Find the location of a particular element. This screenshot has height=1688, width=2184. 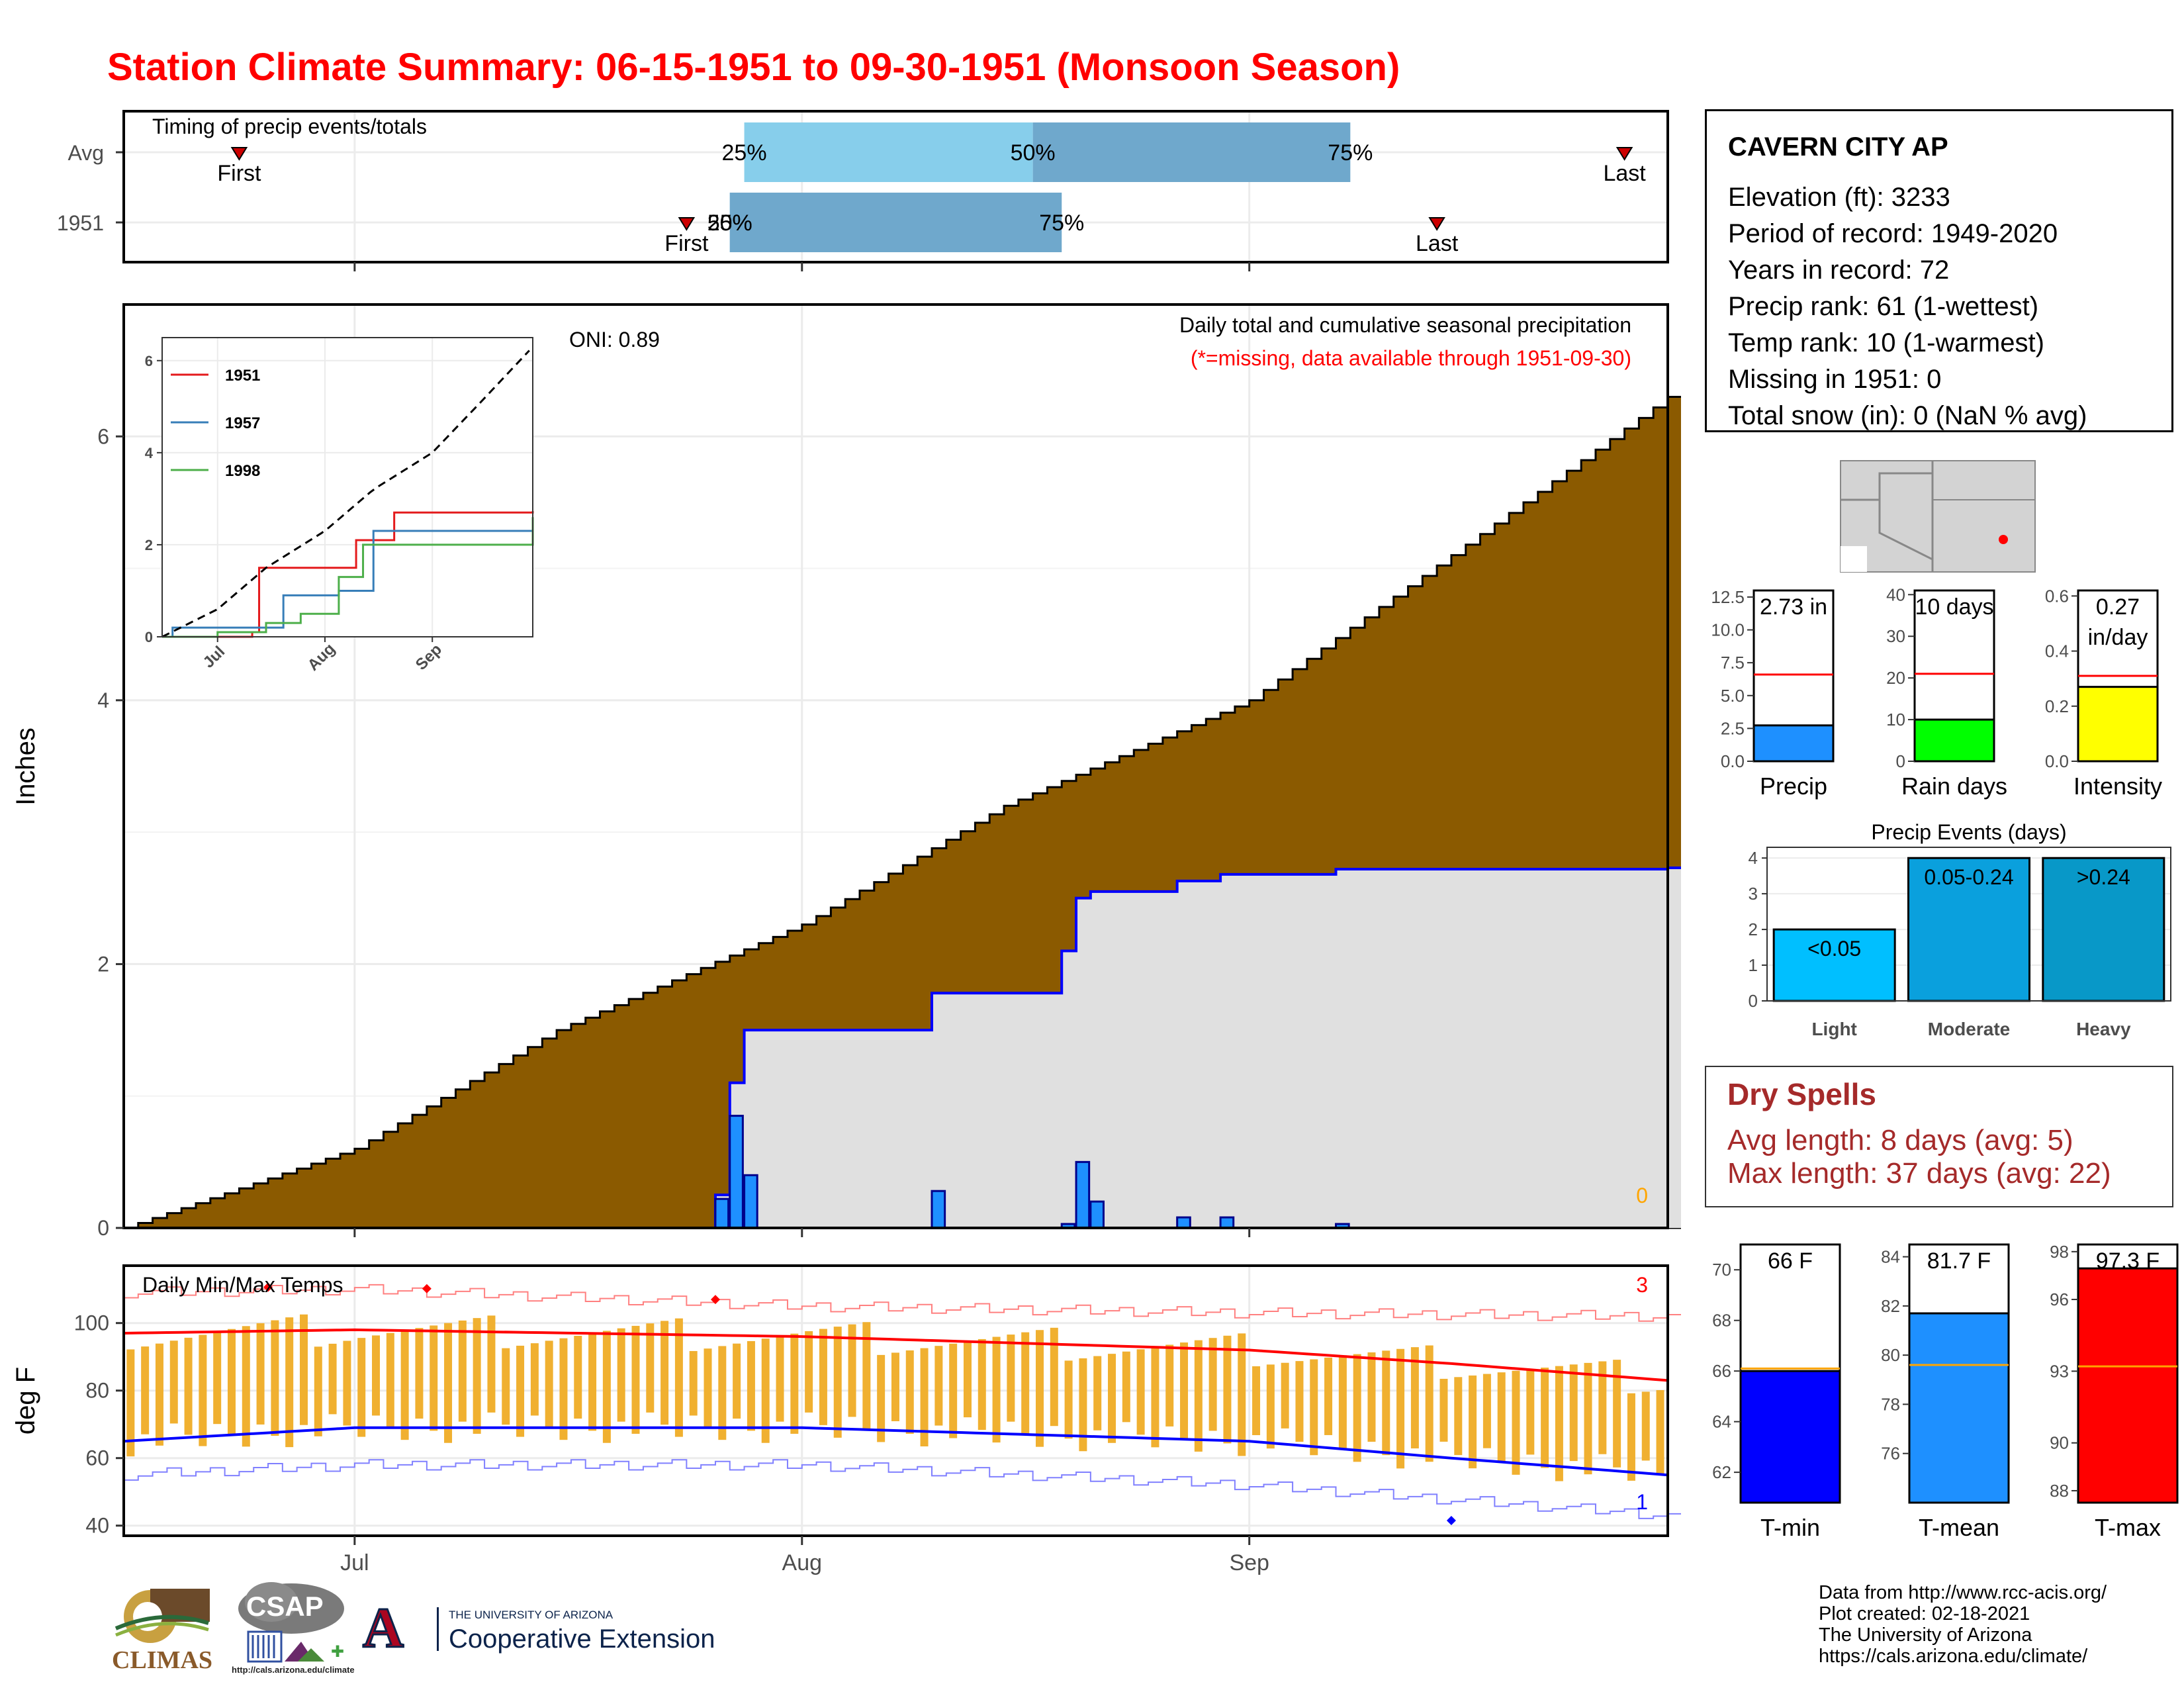

timing-label-25: 25% is located at coordinates (744, 152).